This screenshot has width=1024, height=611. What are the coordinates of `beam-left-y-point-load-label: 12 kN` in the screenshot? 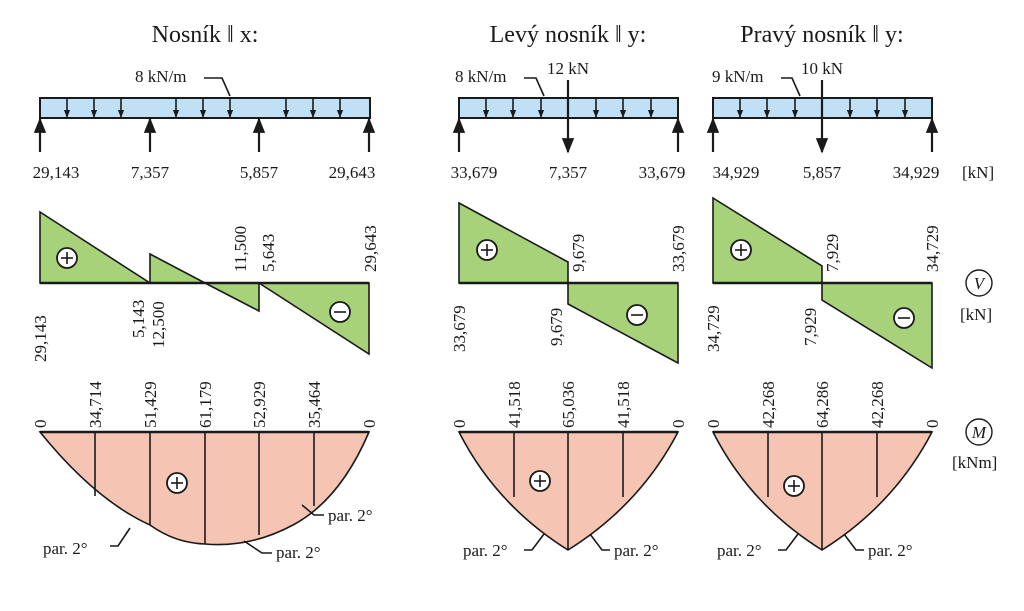 It's located at (568, 68).